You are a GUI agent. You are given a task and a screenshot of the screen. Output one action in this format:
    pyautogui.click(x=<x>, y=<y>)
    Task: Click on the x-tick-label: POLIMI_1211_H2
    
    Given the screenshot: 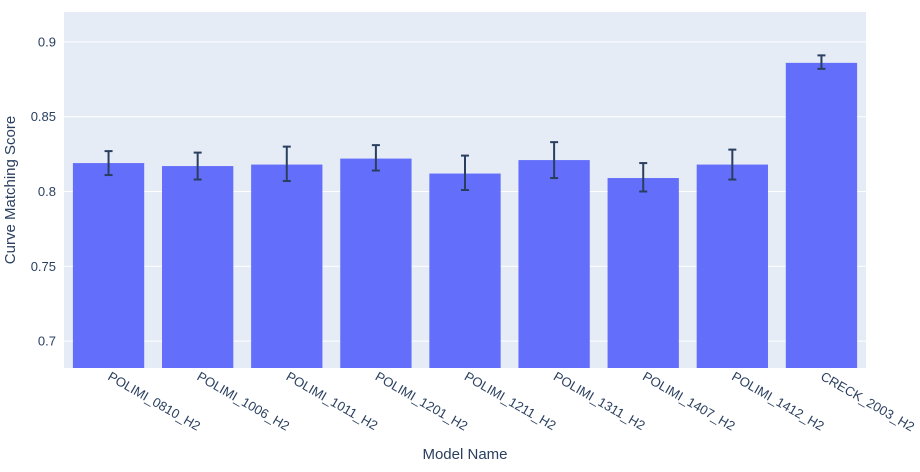 What is the action you would take?
    pyautogui.click(x=510, y=401)
    